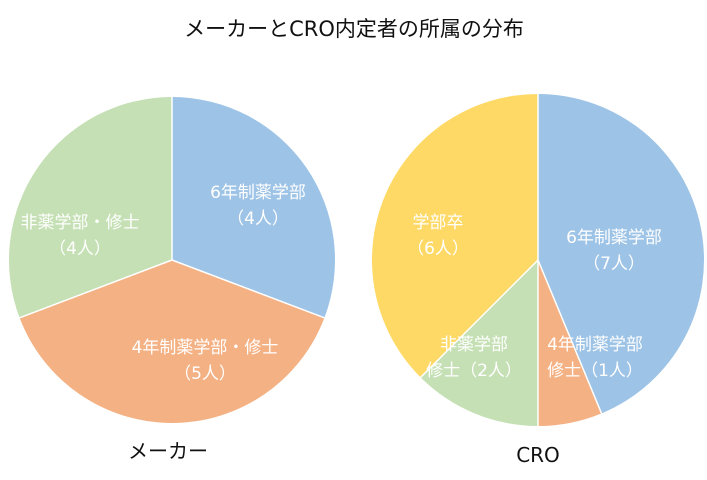  I want to click on figure-title: メーカーとCRO内定者の所属の分布, so click(354, 29).